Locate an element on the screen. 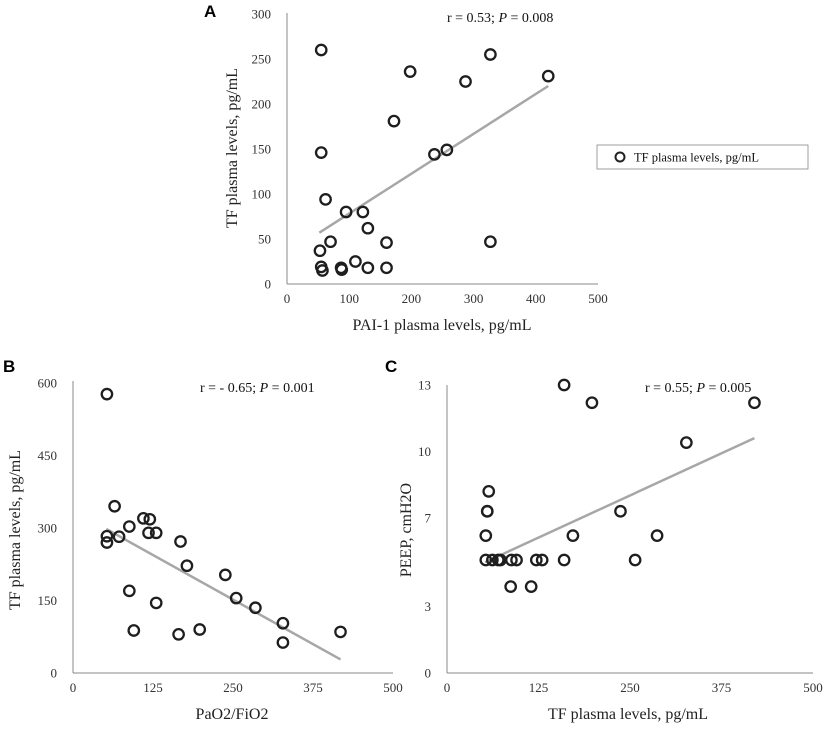  panel-b-stat: r = - 0.65; P = 0.001 is located at coordinates (257, 388).